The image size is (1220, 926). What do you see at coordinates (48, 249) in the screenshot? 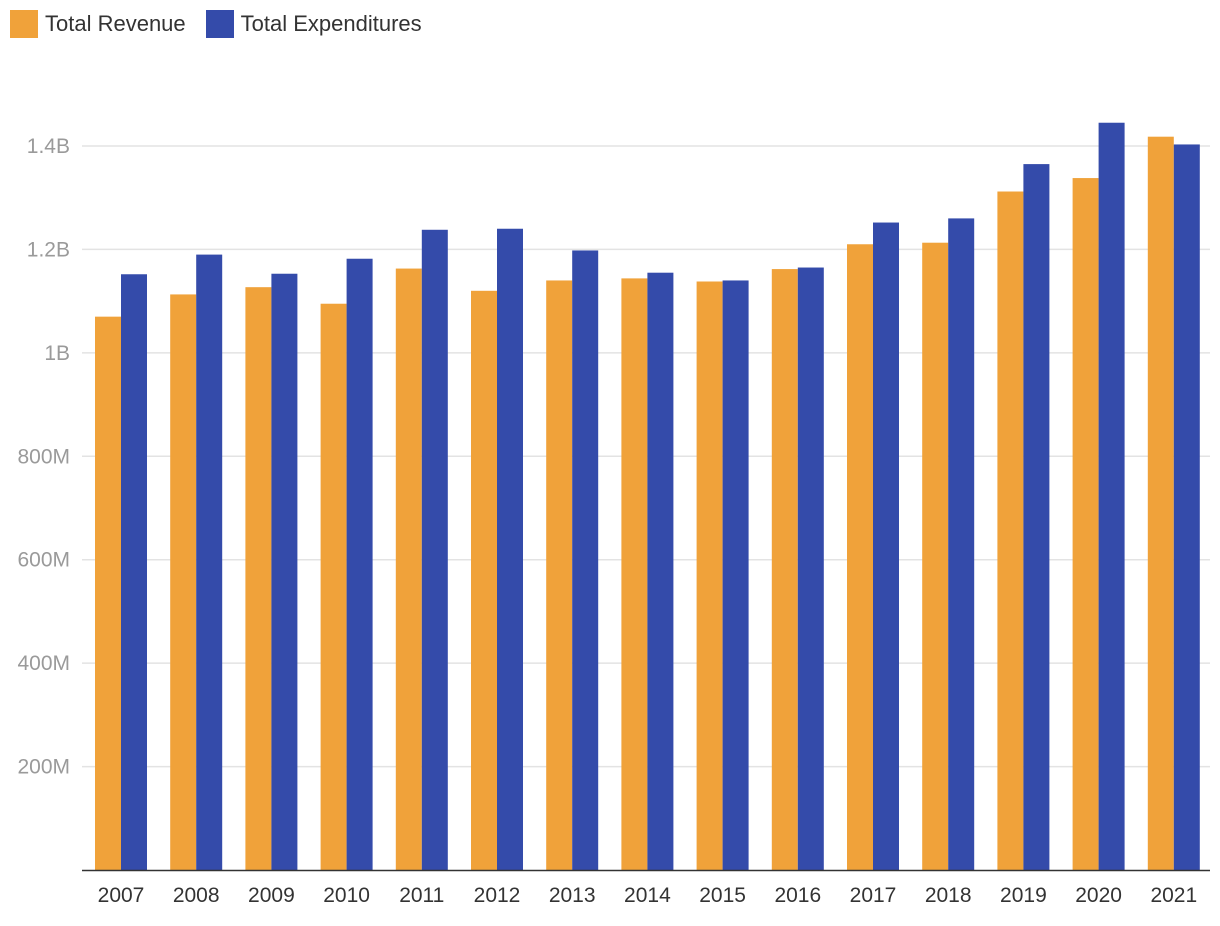
I see `y-tick-label-5: 1.2B` at bounding box center [48, 249].